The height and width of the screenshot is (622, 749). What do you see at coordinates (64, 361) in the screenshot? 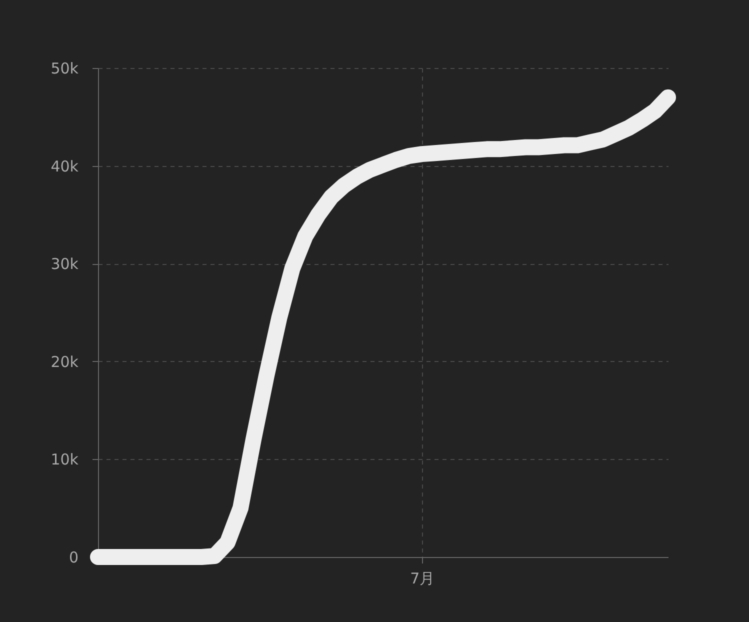
I see `y-tick-label: 20k` at bounding box center [64, 361].